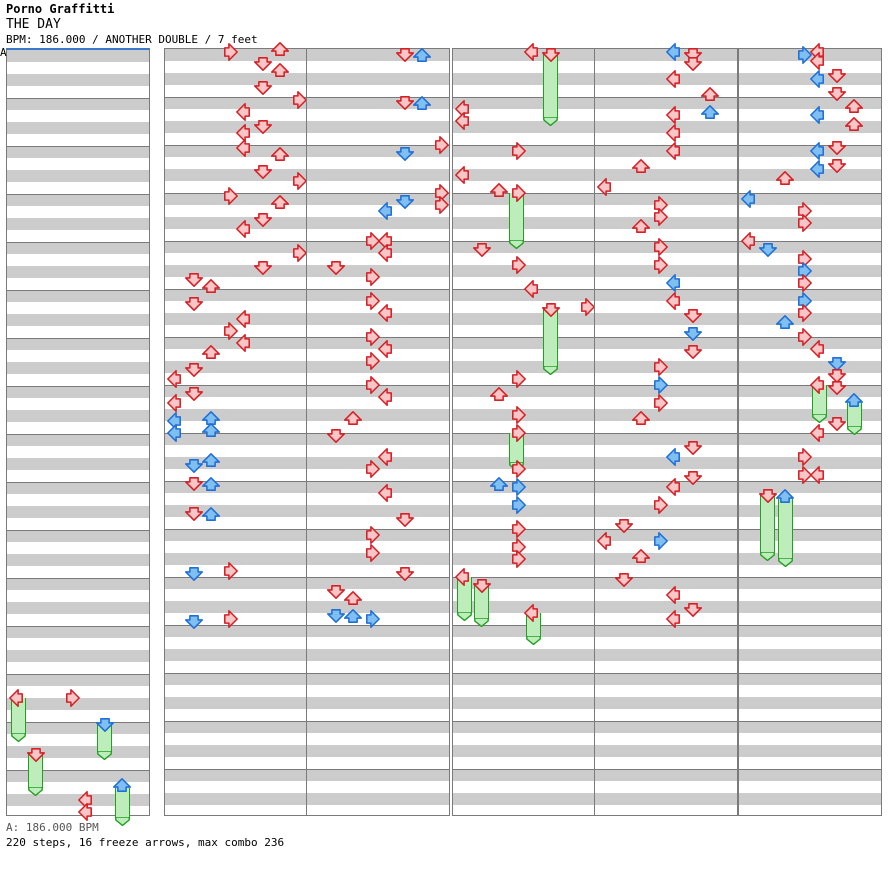 This screenshot has height=876, width=896. What do you see at coordinates (3, 52) in the screenshot?
I see `difficulty-letter-label: A` at bounding box center [3, 52].